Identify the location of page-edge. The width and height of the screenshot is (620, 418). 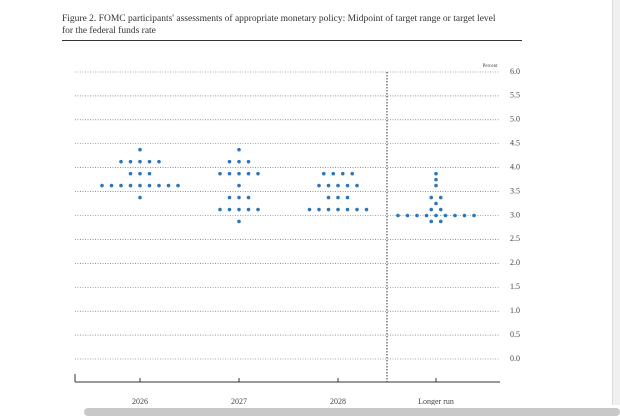
(616, 202).